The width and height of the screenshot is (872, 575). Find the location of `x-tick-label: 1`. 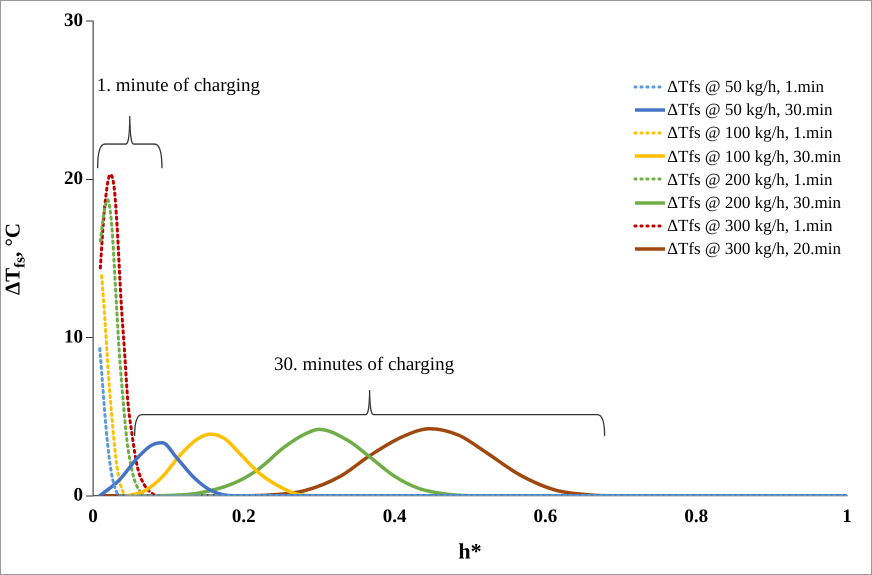

x-tick-label: 1 is located at coordinates (847, 517).